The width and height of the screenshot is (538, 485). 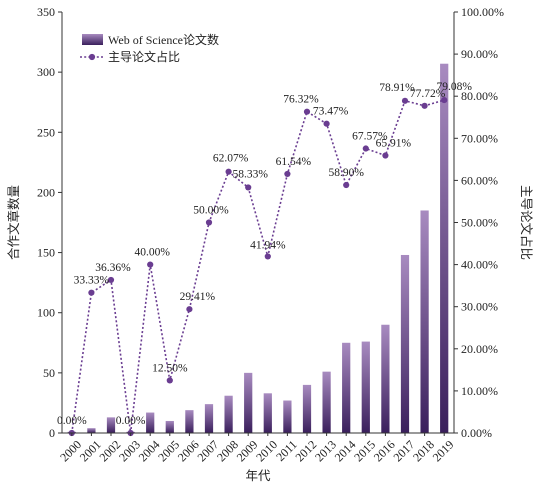 I want to click on data-label-2005: 12.50%, so click(x=170, y=368).